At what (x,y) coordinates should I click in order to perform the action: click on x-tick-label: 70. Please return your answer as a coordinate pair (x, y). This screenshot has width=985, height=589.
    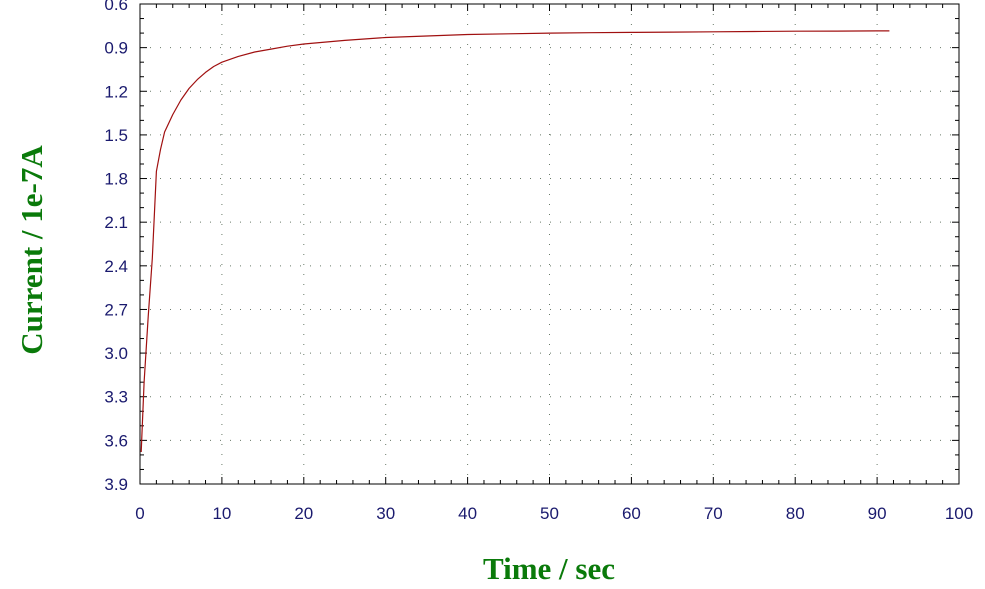
    Looking at the image, I should click on (713, 513).